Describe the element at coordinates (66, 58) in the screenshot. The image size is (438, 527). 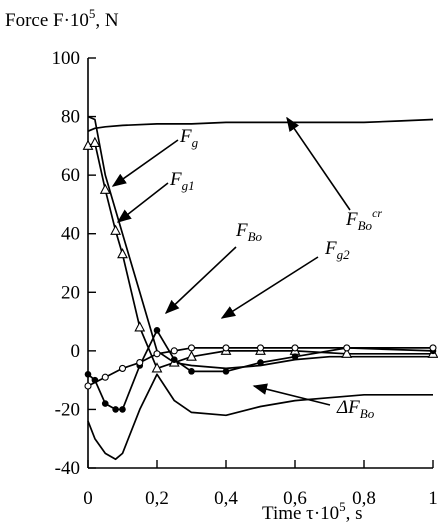
I see `y-tick-label: 100` at that location.